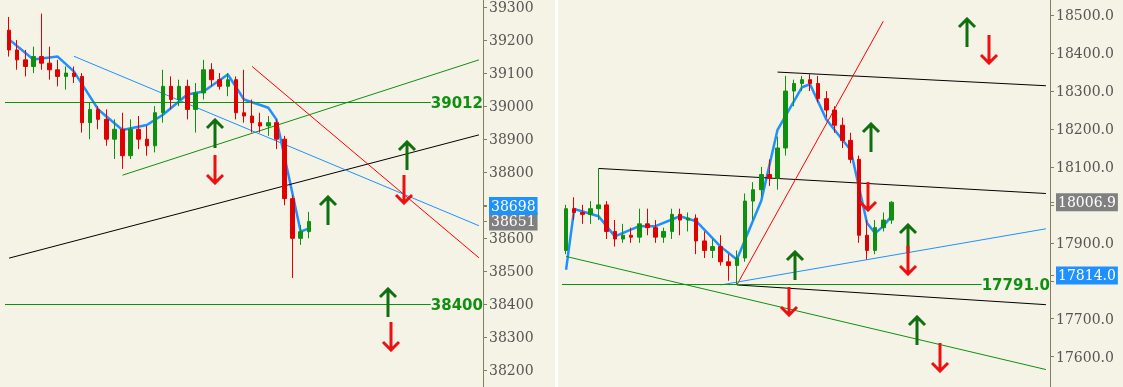 This screenshot has width=1123, height=387. Describe the element at coordinates (511, 172) in the screenshot. I see `y-tick-label: 38800` at that location.